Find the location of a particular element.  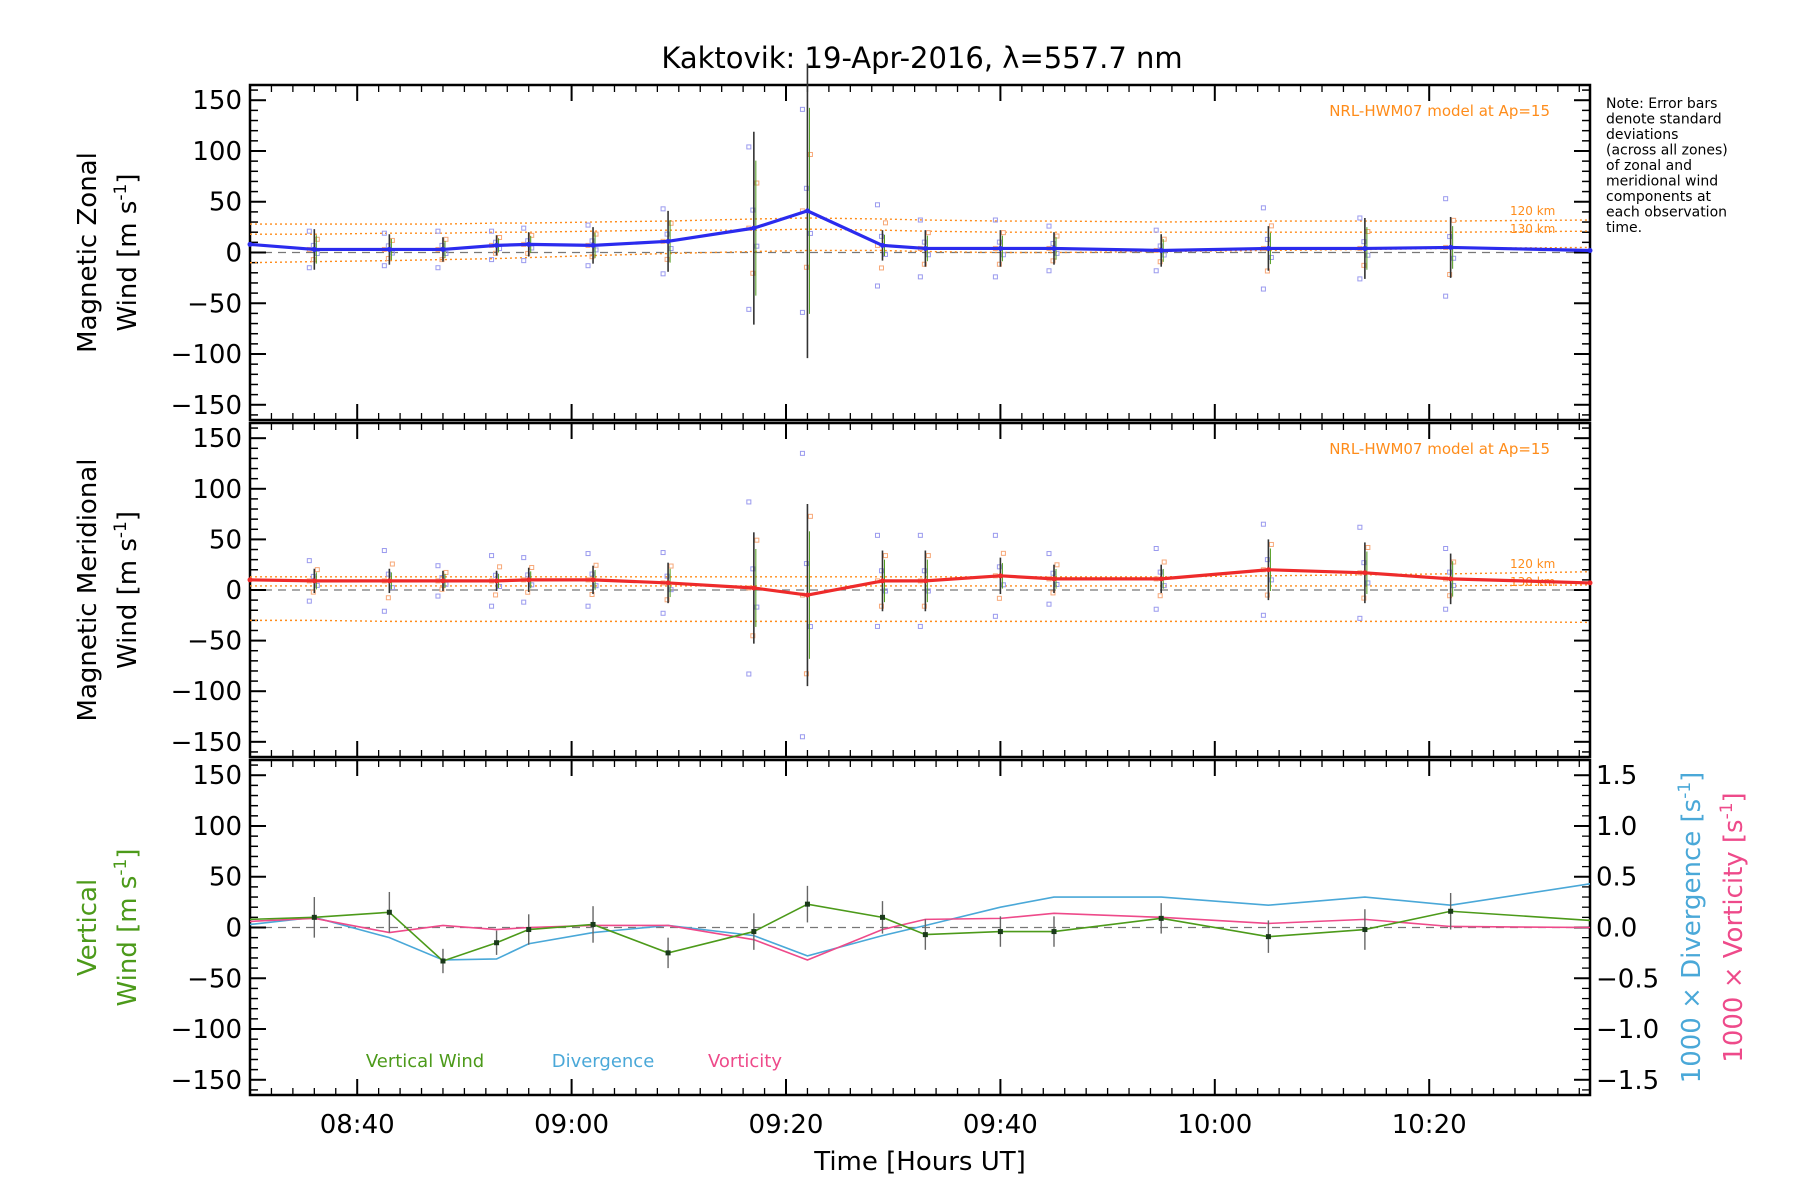

model-curve is located at coordinates (920, 231).